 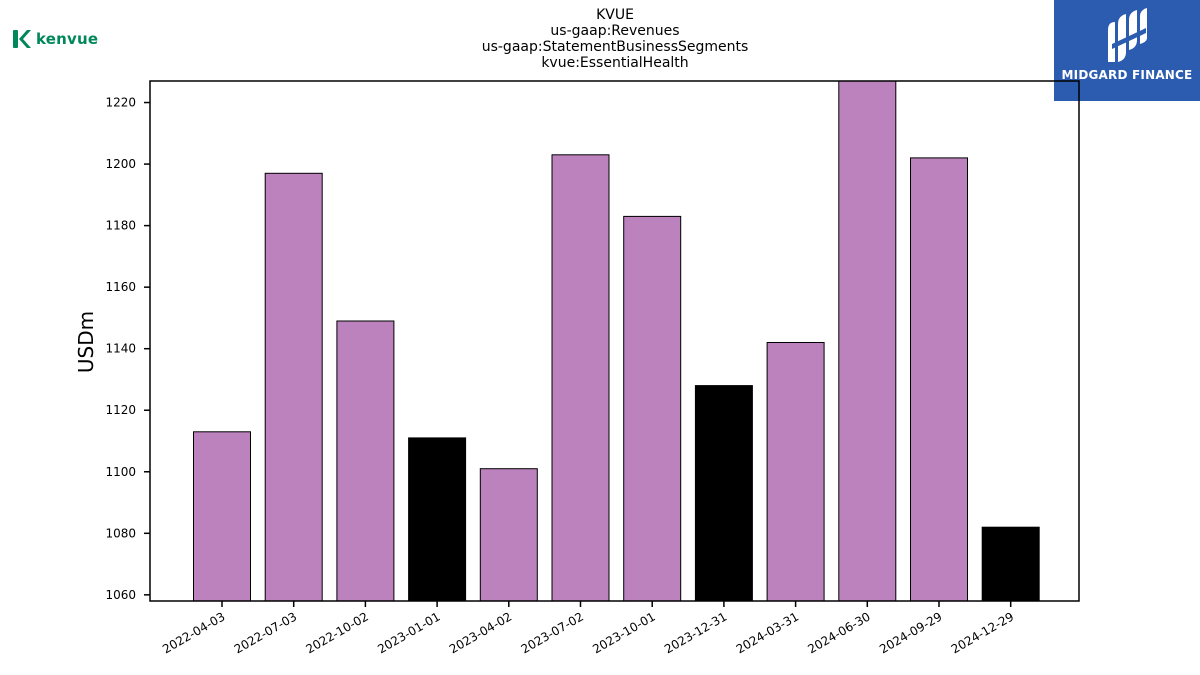 I want to click on x-tick-label-2023-01-01: 2023-01-01, so click(x=408, y=632).